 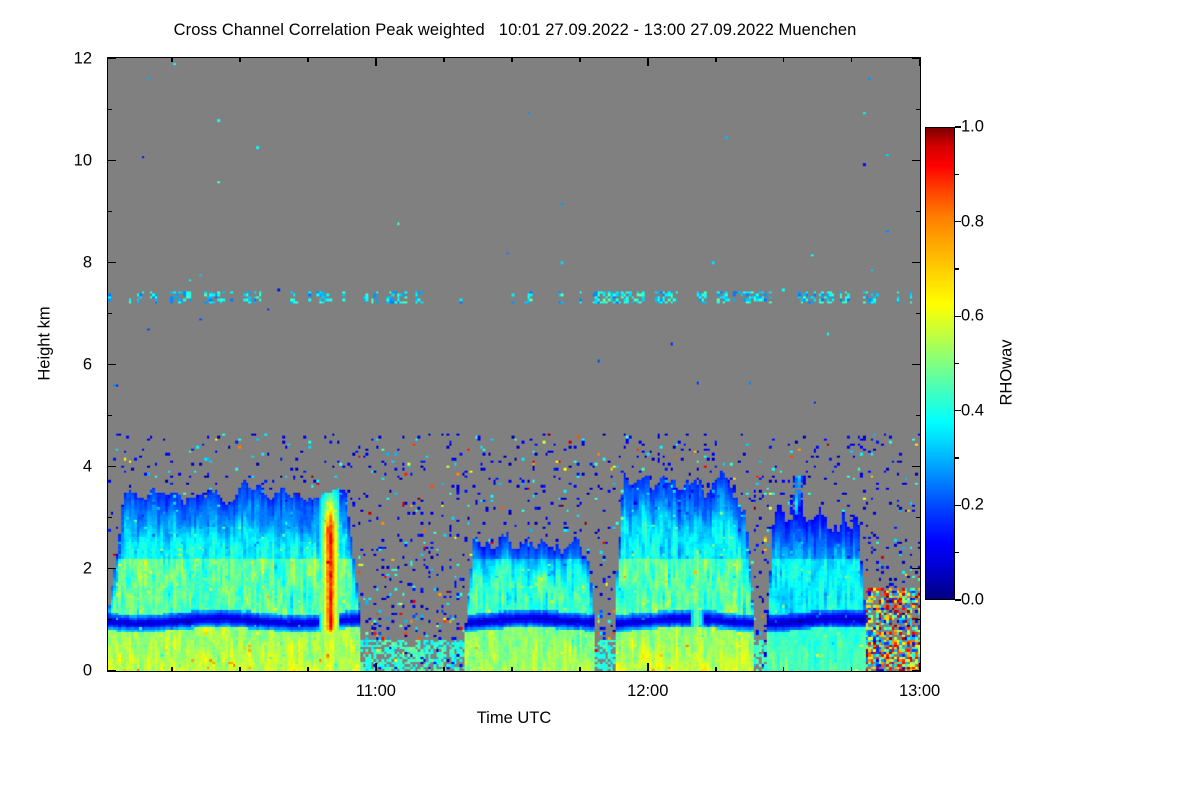 I want to click on colorbar-title: RHOwav, so click(x=1006, y=372).